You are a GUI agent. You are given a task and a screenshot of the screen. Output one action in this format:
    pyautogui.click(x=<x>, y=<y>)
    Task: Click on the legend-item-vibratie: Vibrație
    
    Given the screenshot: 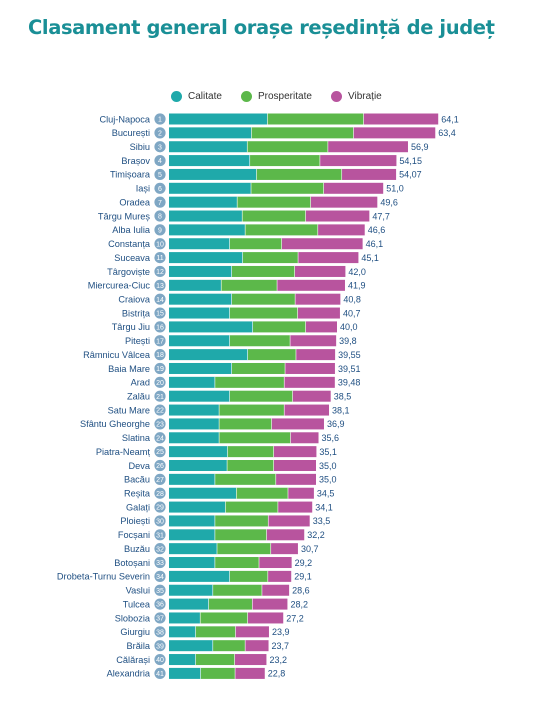 What is the action you would take?
    pyautogui.click(x=356, y=96)
    